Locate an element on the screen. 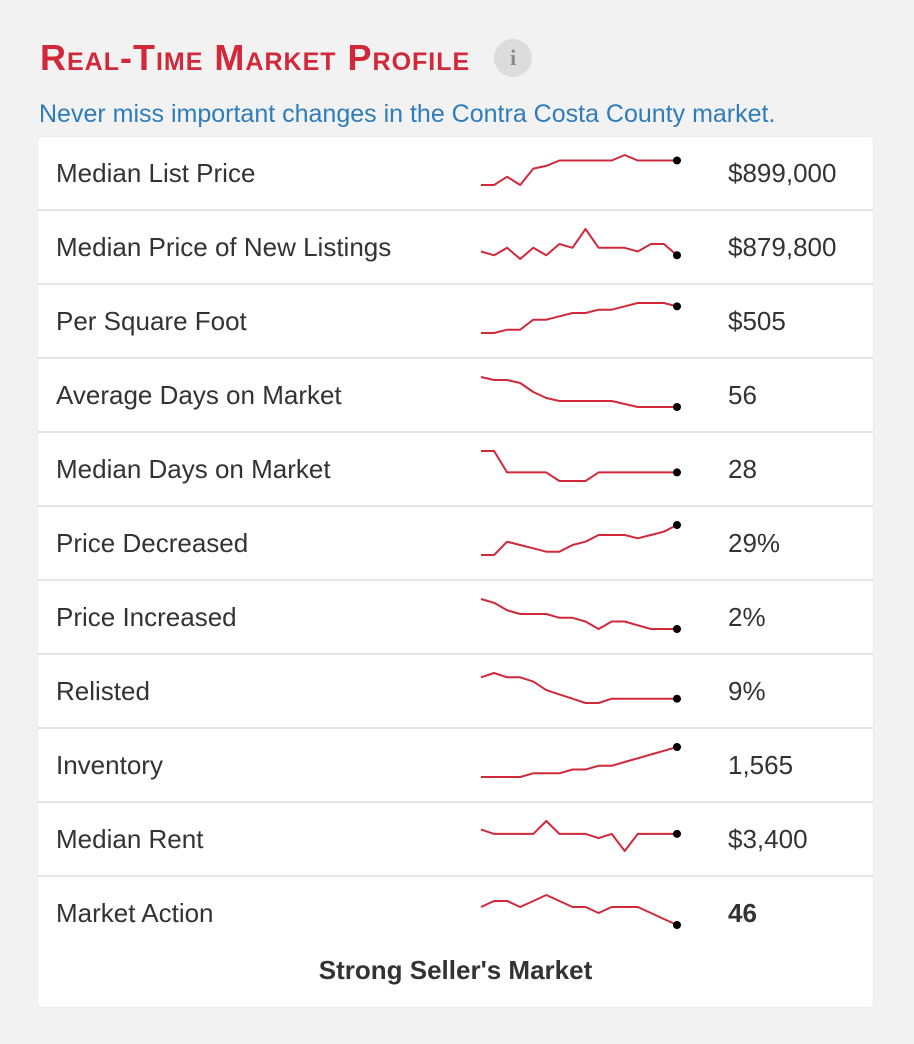 The height and width of the screenshot is (1044, 914). market-status: Strong Seller's Market is located at coordinates (455, 970).